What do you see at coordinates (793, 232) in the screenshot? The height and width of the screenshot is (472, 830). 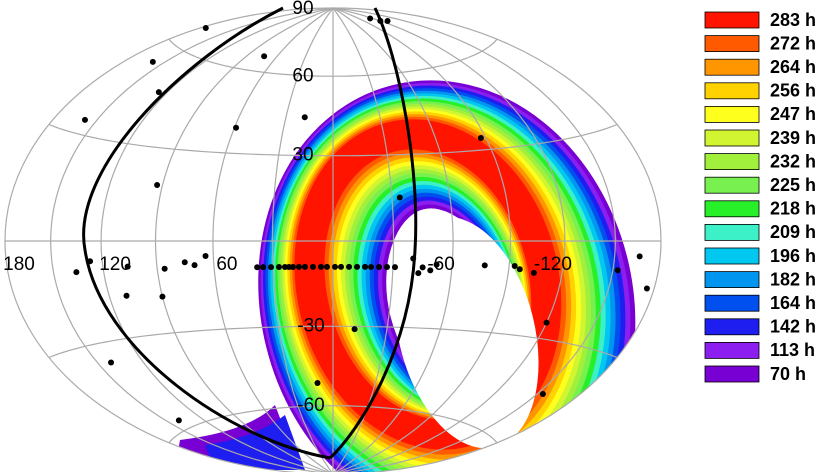 I see `legend-label: 209 h` at bounding box center [793, 232].